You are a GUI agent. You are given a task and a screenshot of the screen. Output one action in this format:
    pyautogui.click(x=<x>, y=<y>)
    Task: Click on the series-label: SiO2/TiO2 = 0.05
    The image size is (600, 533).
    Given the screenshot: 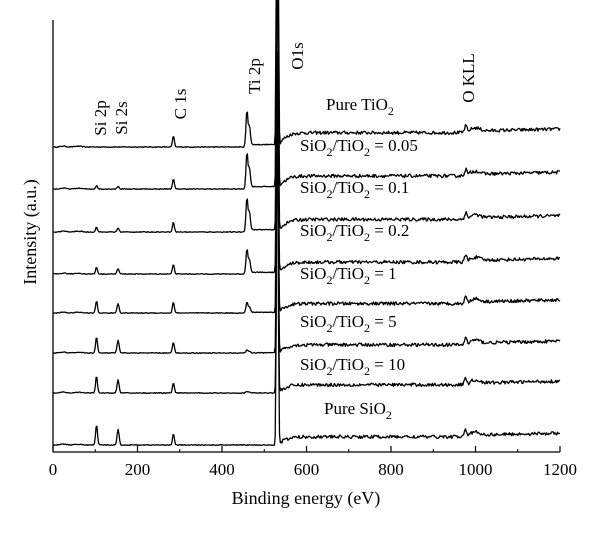 What is the action you would take?
    pyautogui.click(x=359, y=147)
    